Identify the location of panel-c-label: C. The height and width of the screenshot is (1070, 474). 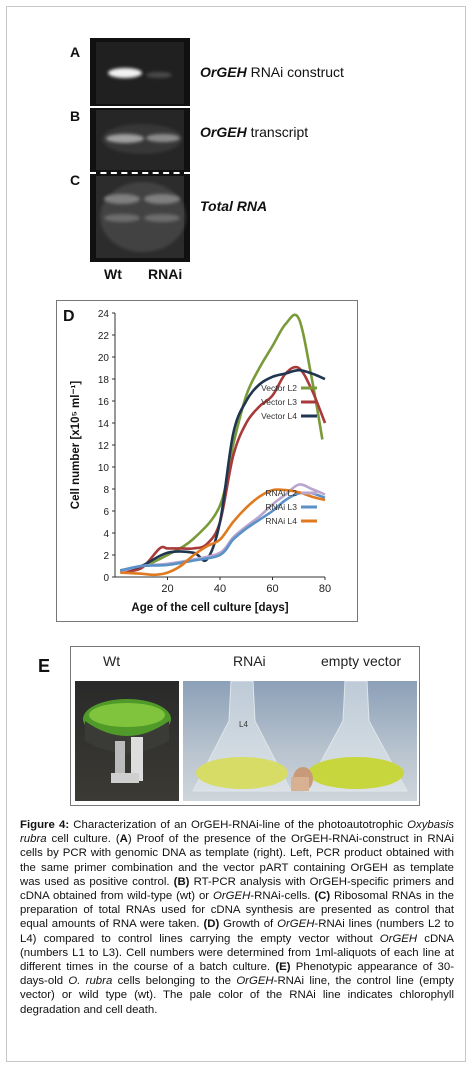
(75, 180).